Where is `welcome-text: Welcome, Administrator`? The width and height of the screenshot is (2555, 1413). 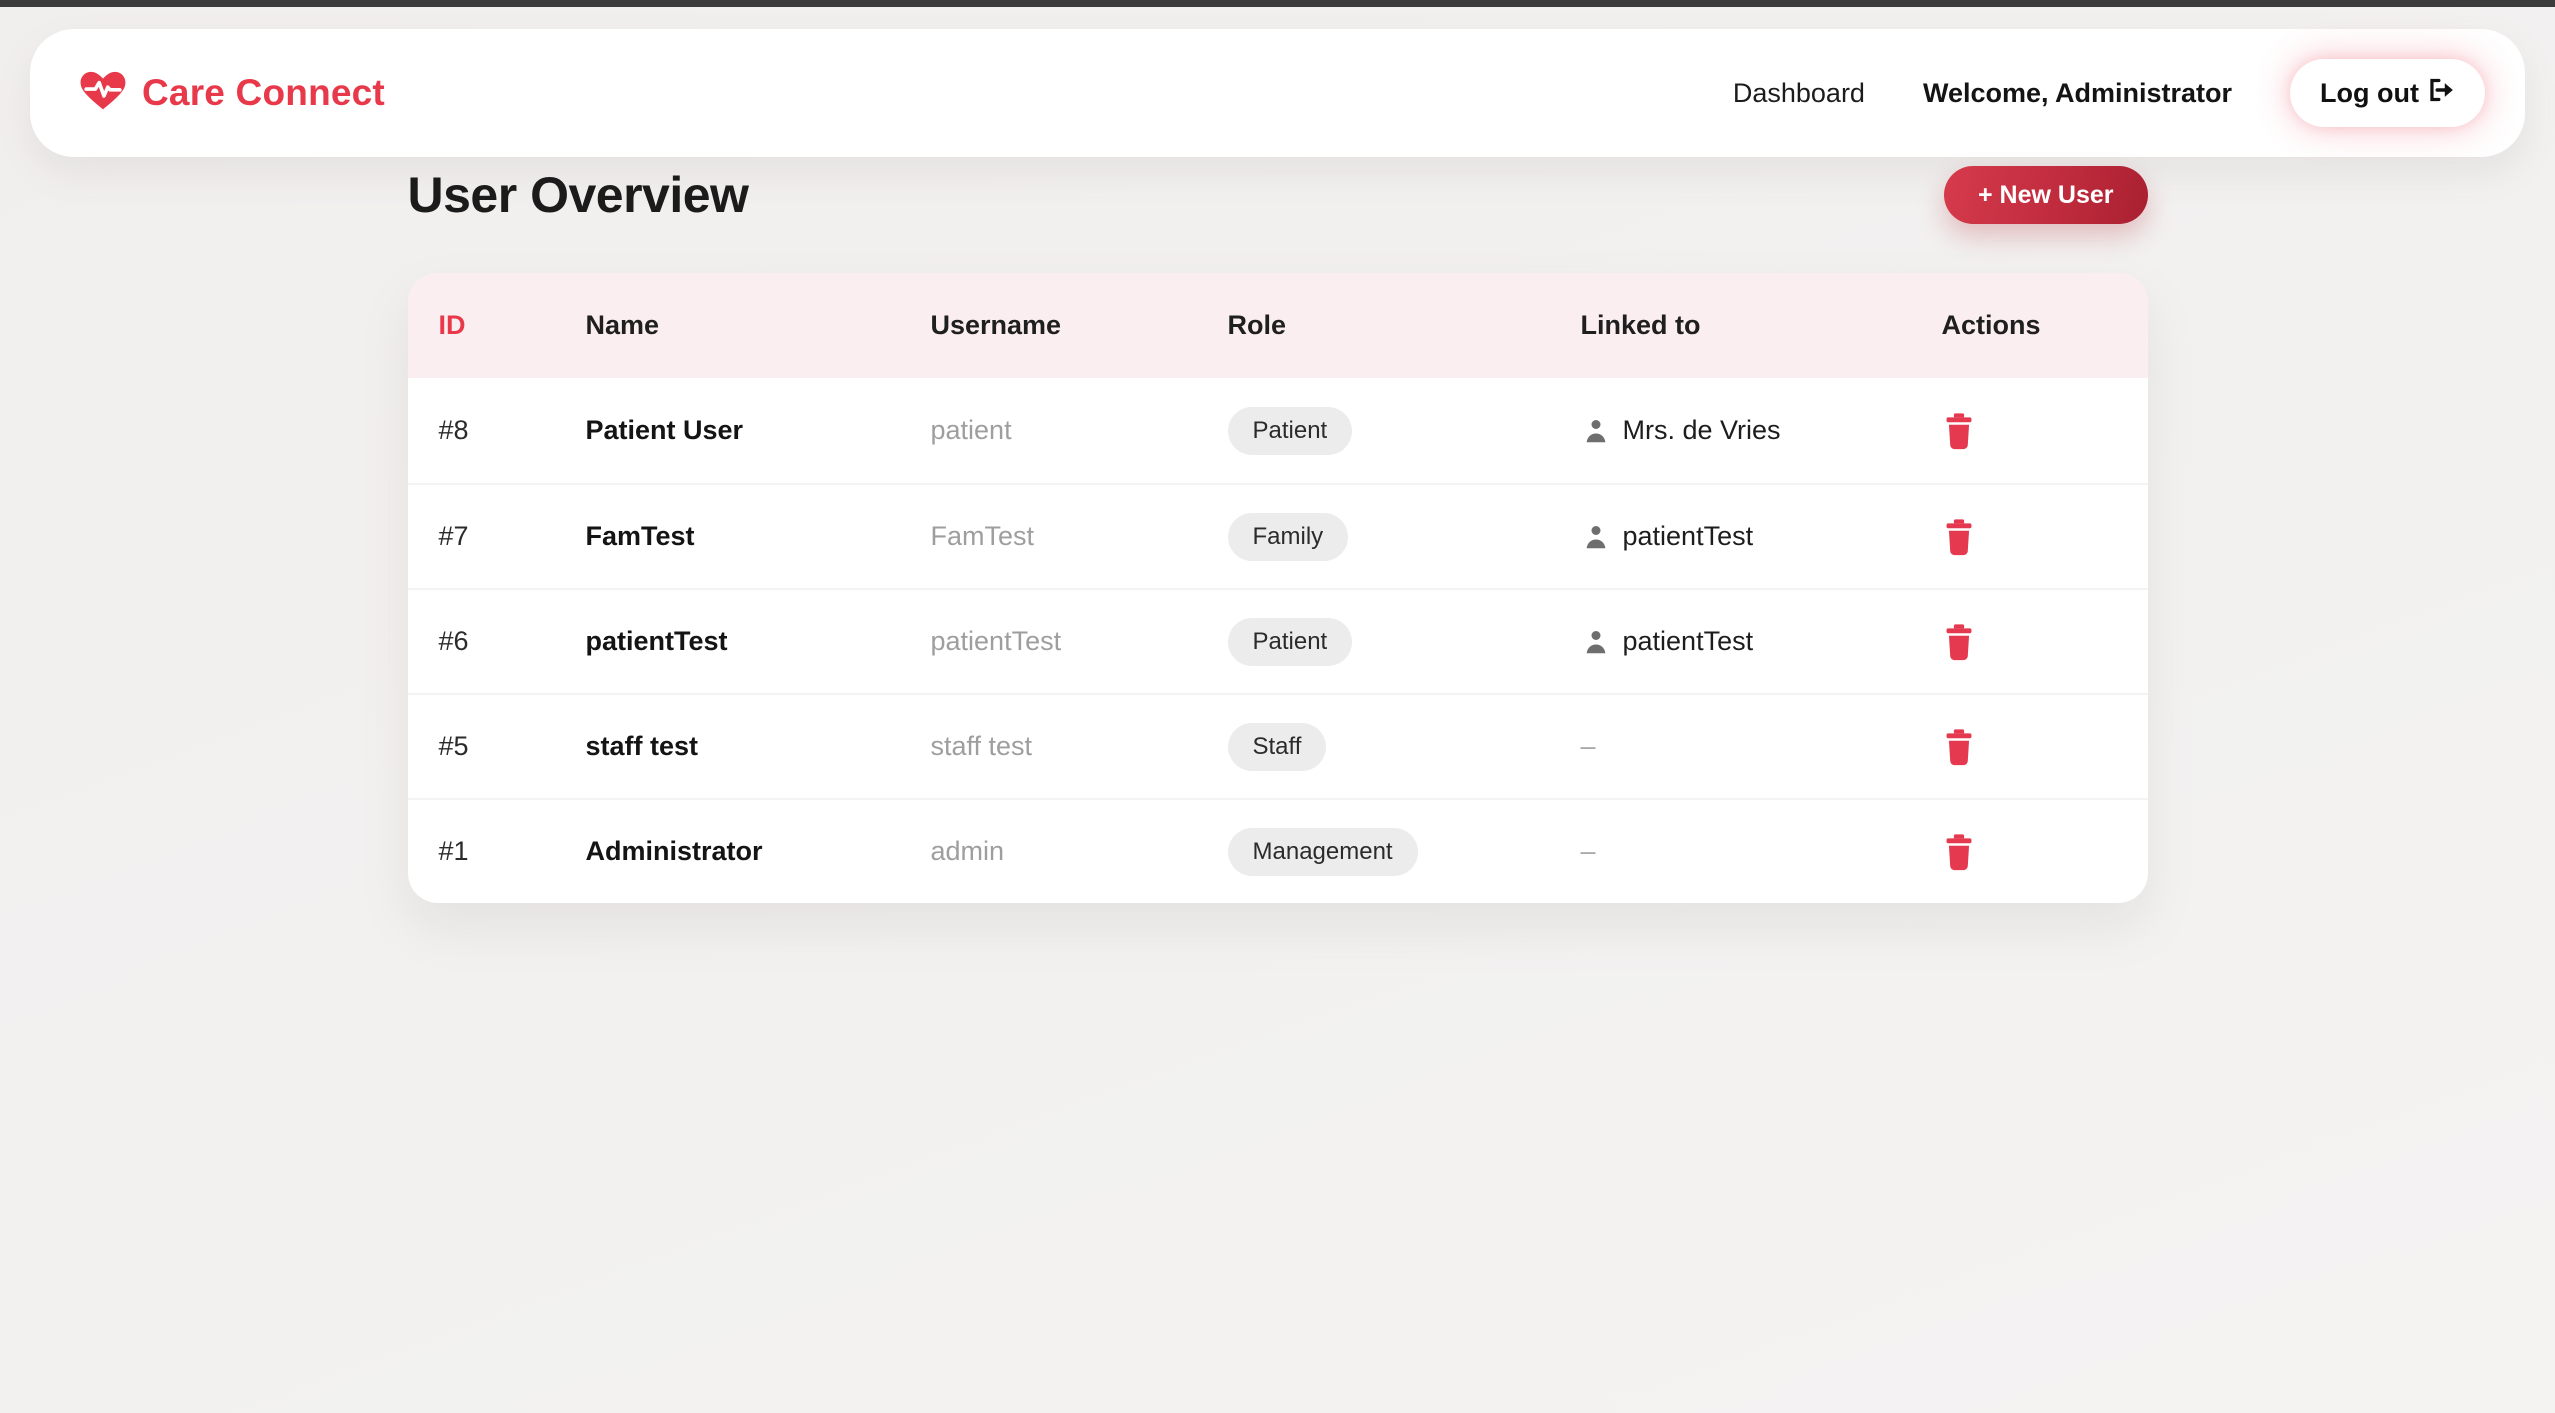 welcome-text: Welcome, Administrator is located at coordinates (2077, 92).